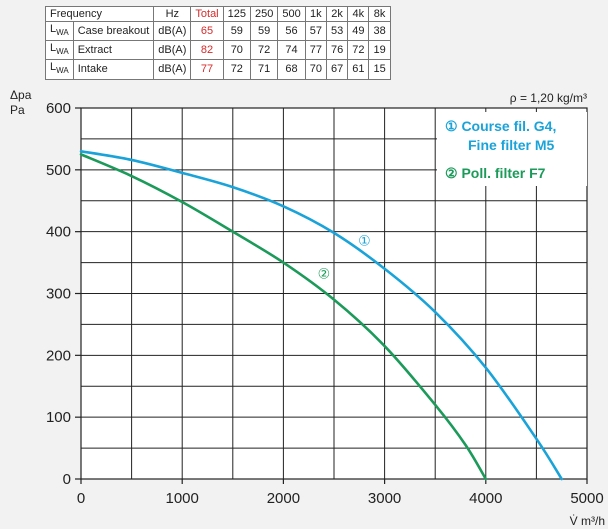 This screenshot has height=529, width=608. What do you see at coordinates (113, 69) in the screenshot?
I see `row-name: Intake` at bounding box center [113, 69].